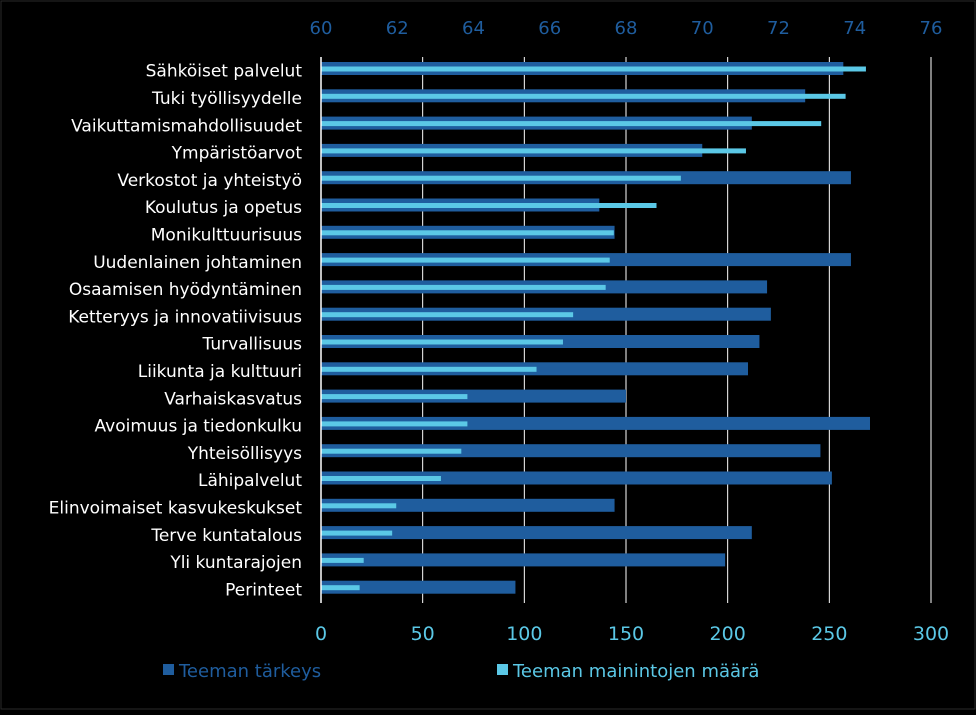  Describe the element at coordinates (321, 28) in the screenshot. I see `top-tick-0: 60` at that location.